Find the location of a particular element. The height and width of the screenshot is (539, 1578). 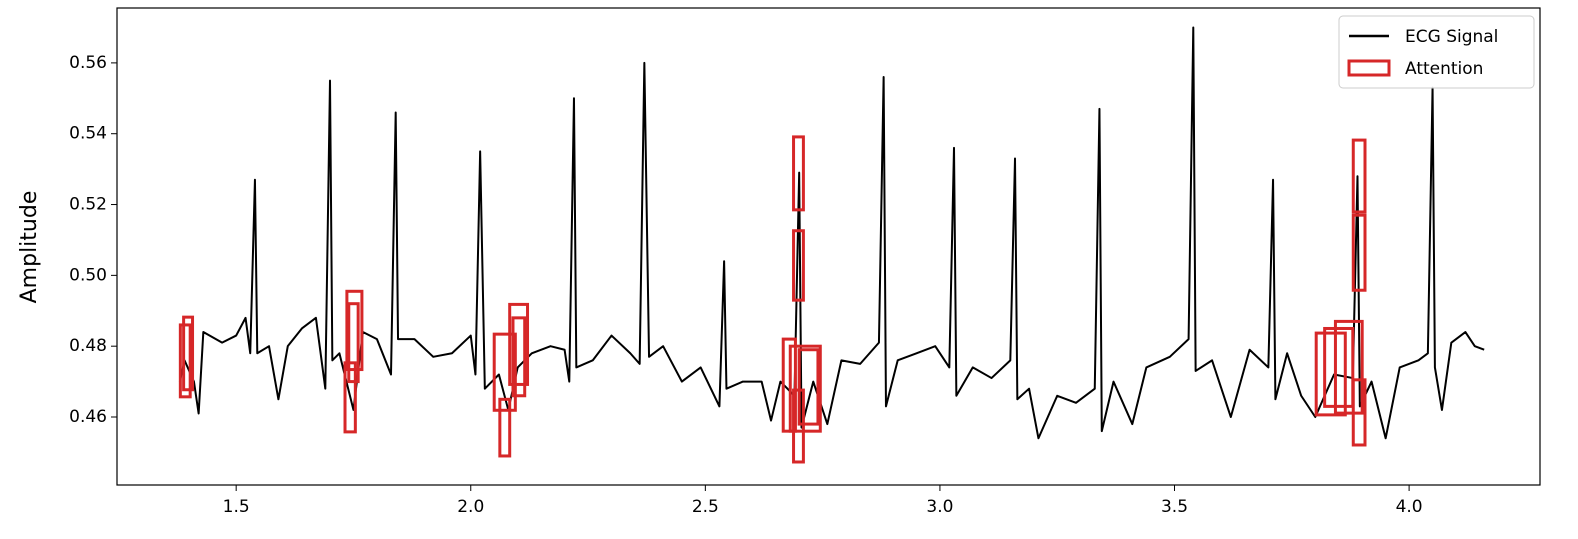

y-tick-label: 0.48 is located at coordinates (88, 346).